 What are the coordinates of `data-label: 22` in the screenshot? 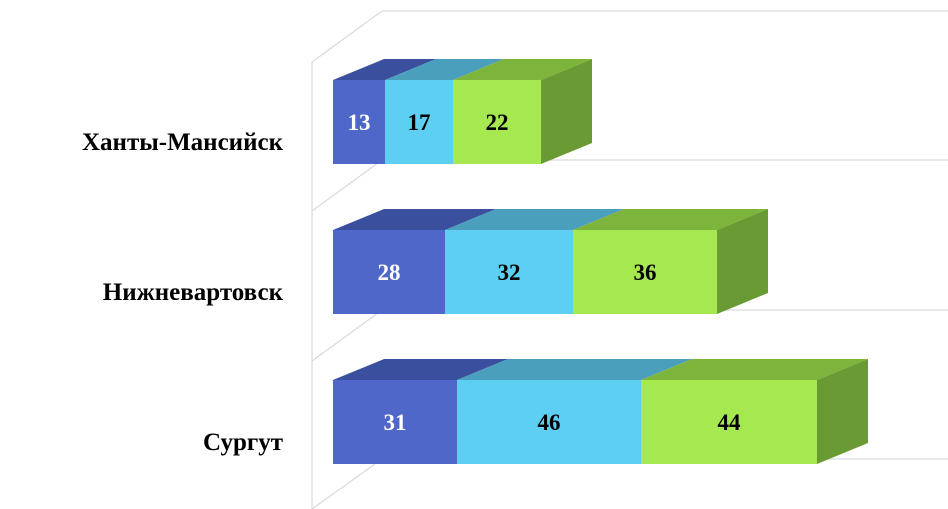 It's located at (497, 122).